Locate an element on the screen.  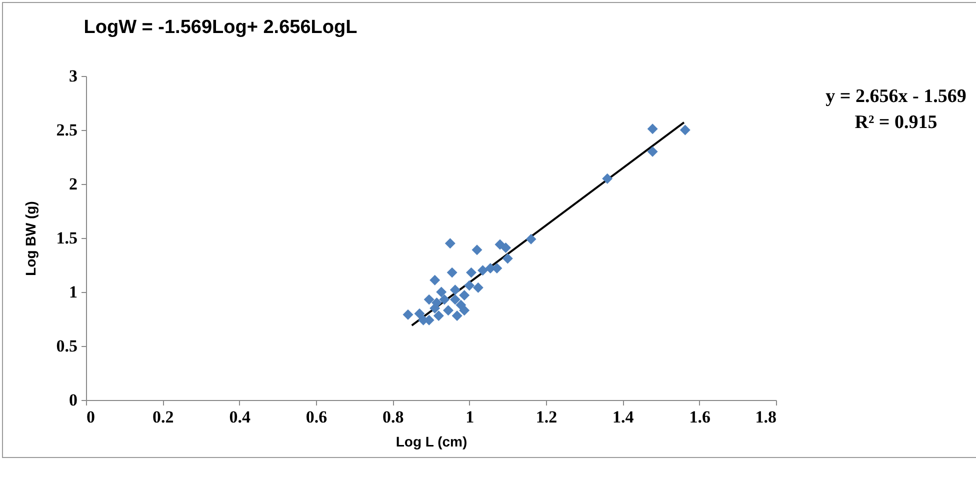
x-tick-label: 0.6 is located at coordinates (317, 417).